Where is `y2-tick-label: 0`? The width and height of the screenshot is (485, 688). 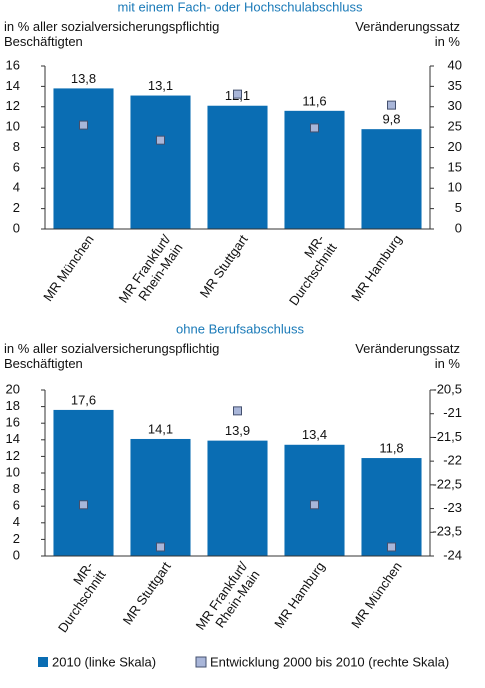 y2-tick-label: 0 is located at coordinates (458, 227).